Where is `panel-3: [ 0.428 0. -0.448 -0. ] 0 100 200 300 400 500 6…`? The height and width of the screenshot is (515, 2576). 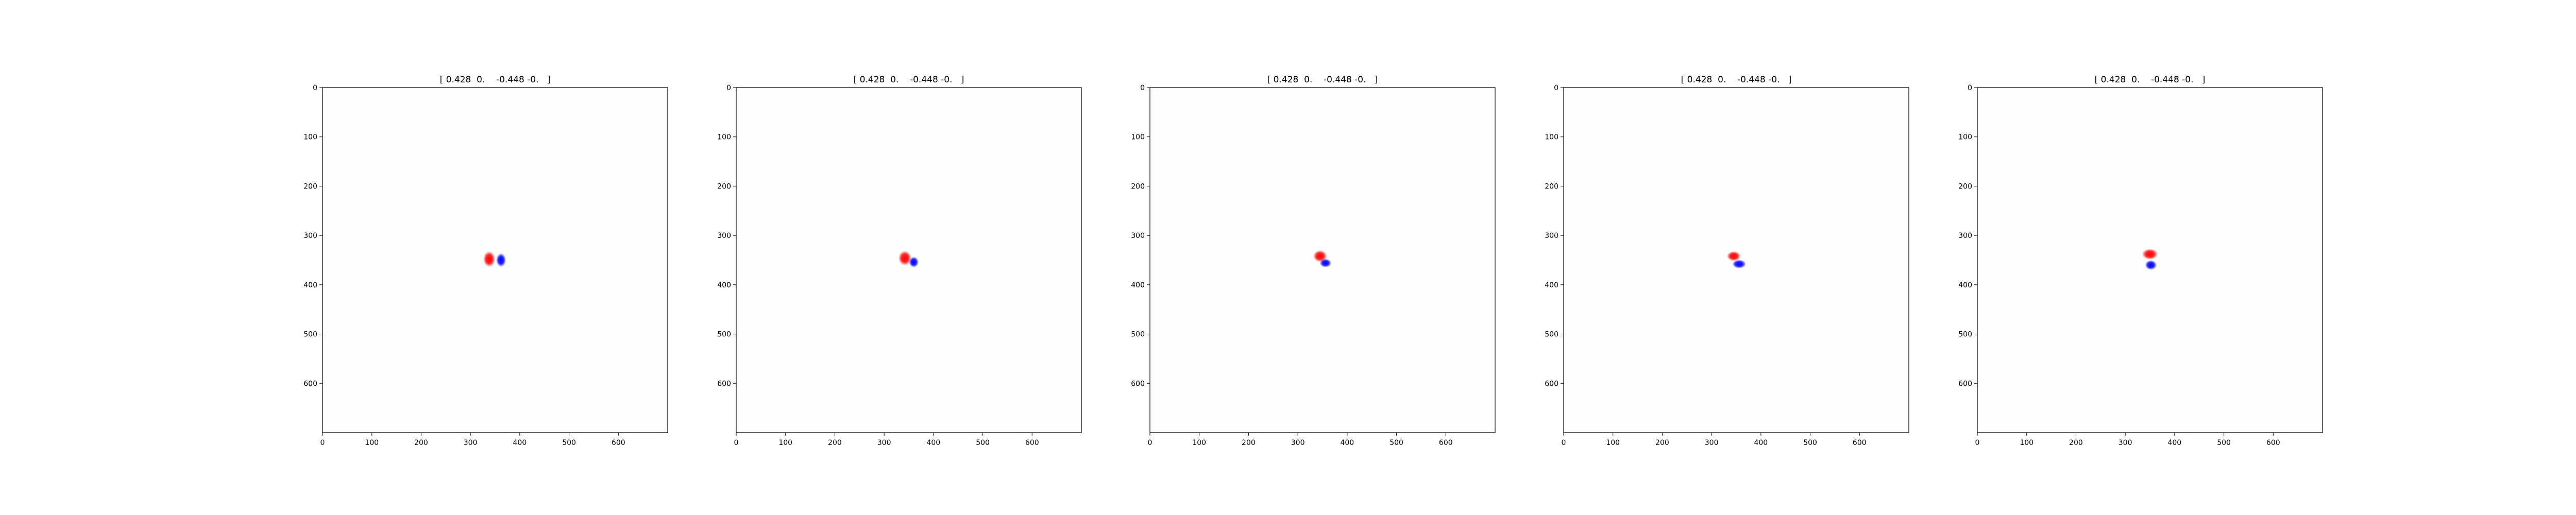
panel-3: [ 0.428 0. -0.448 -0. ] 0 100 200 300 400 500 6… is located at coordinates (1313, 261).